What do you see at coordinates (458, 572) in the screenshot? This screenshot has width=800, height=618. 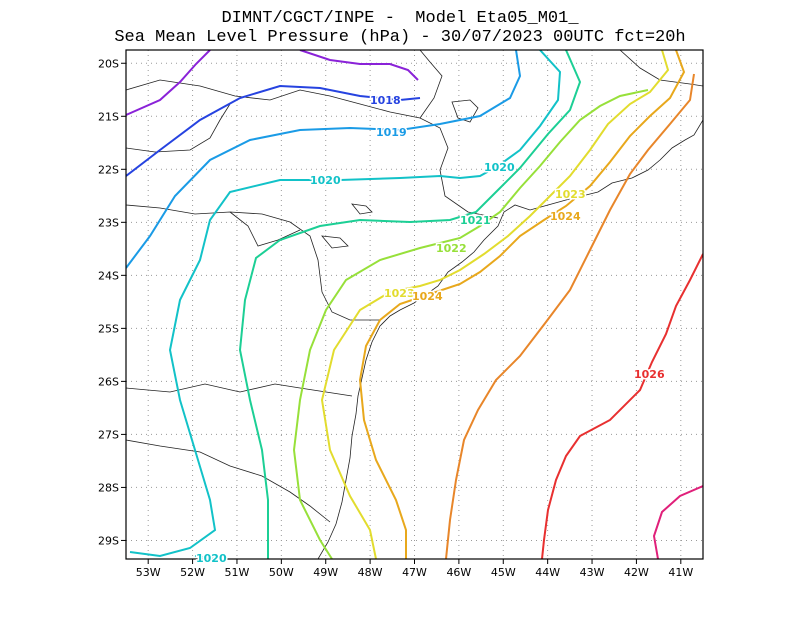 I see `longitude-tick-label: 46W` at bounding box center [458, 572].